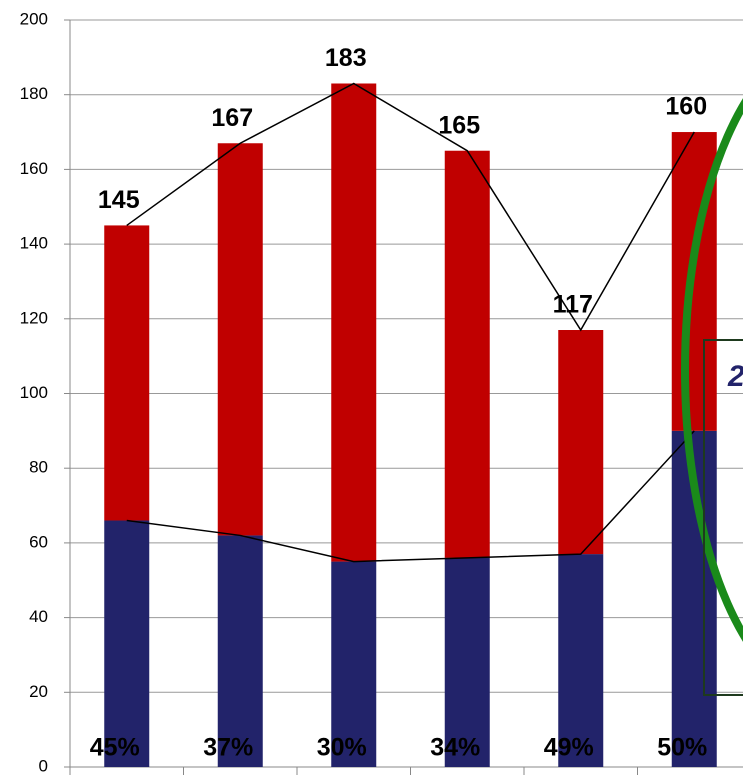  Describe the element at coordinates (34, 243) in the screenshot. I see `y-tick-label: 140` at that location.